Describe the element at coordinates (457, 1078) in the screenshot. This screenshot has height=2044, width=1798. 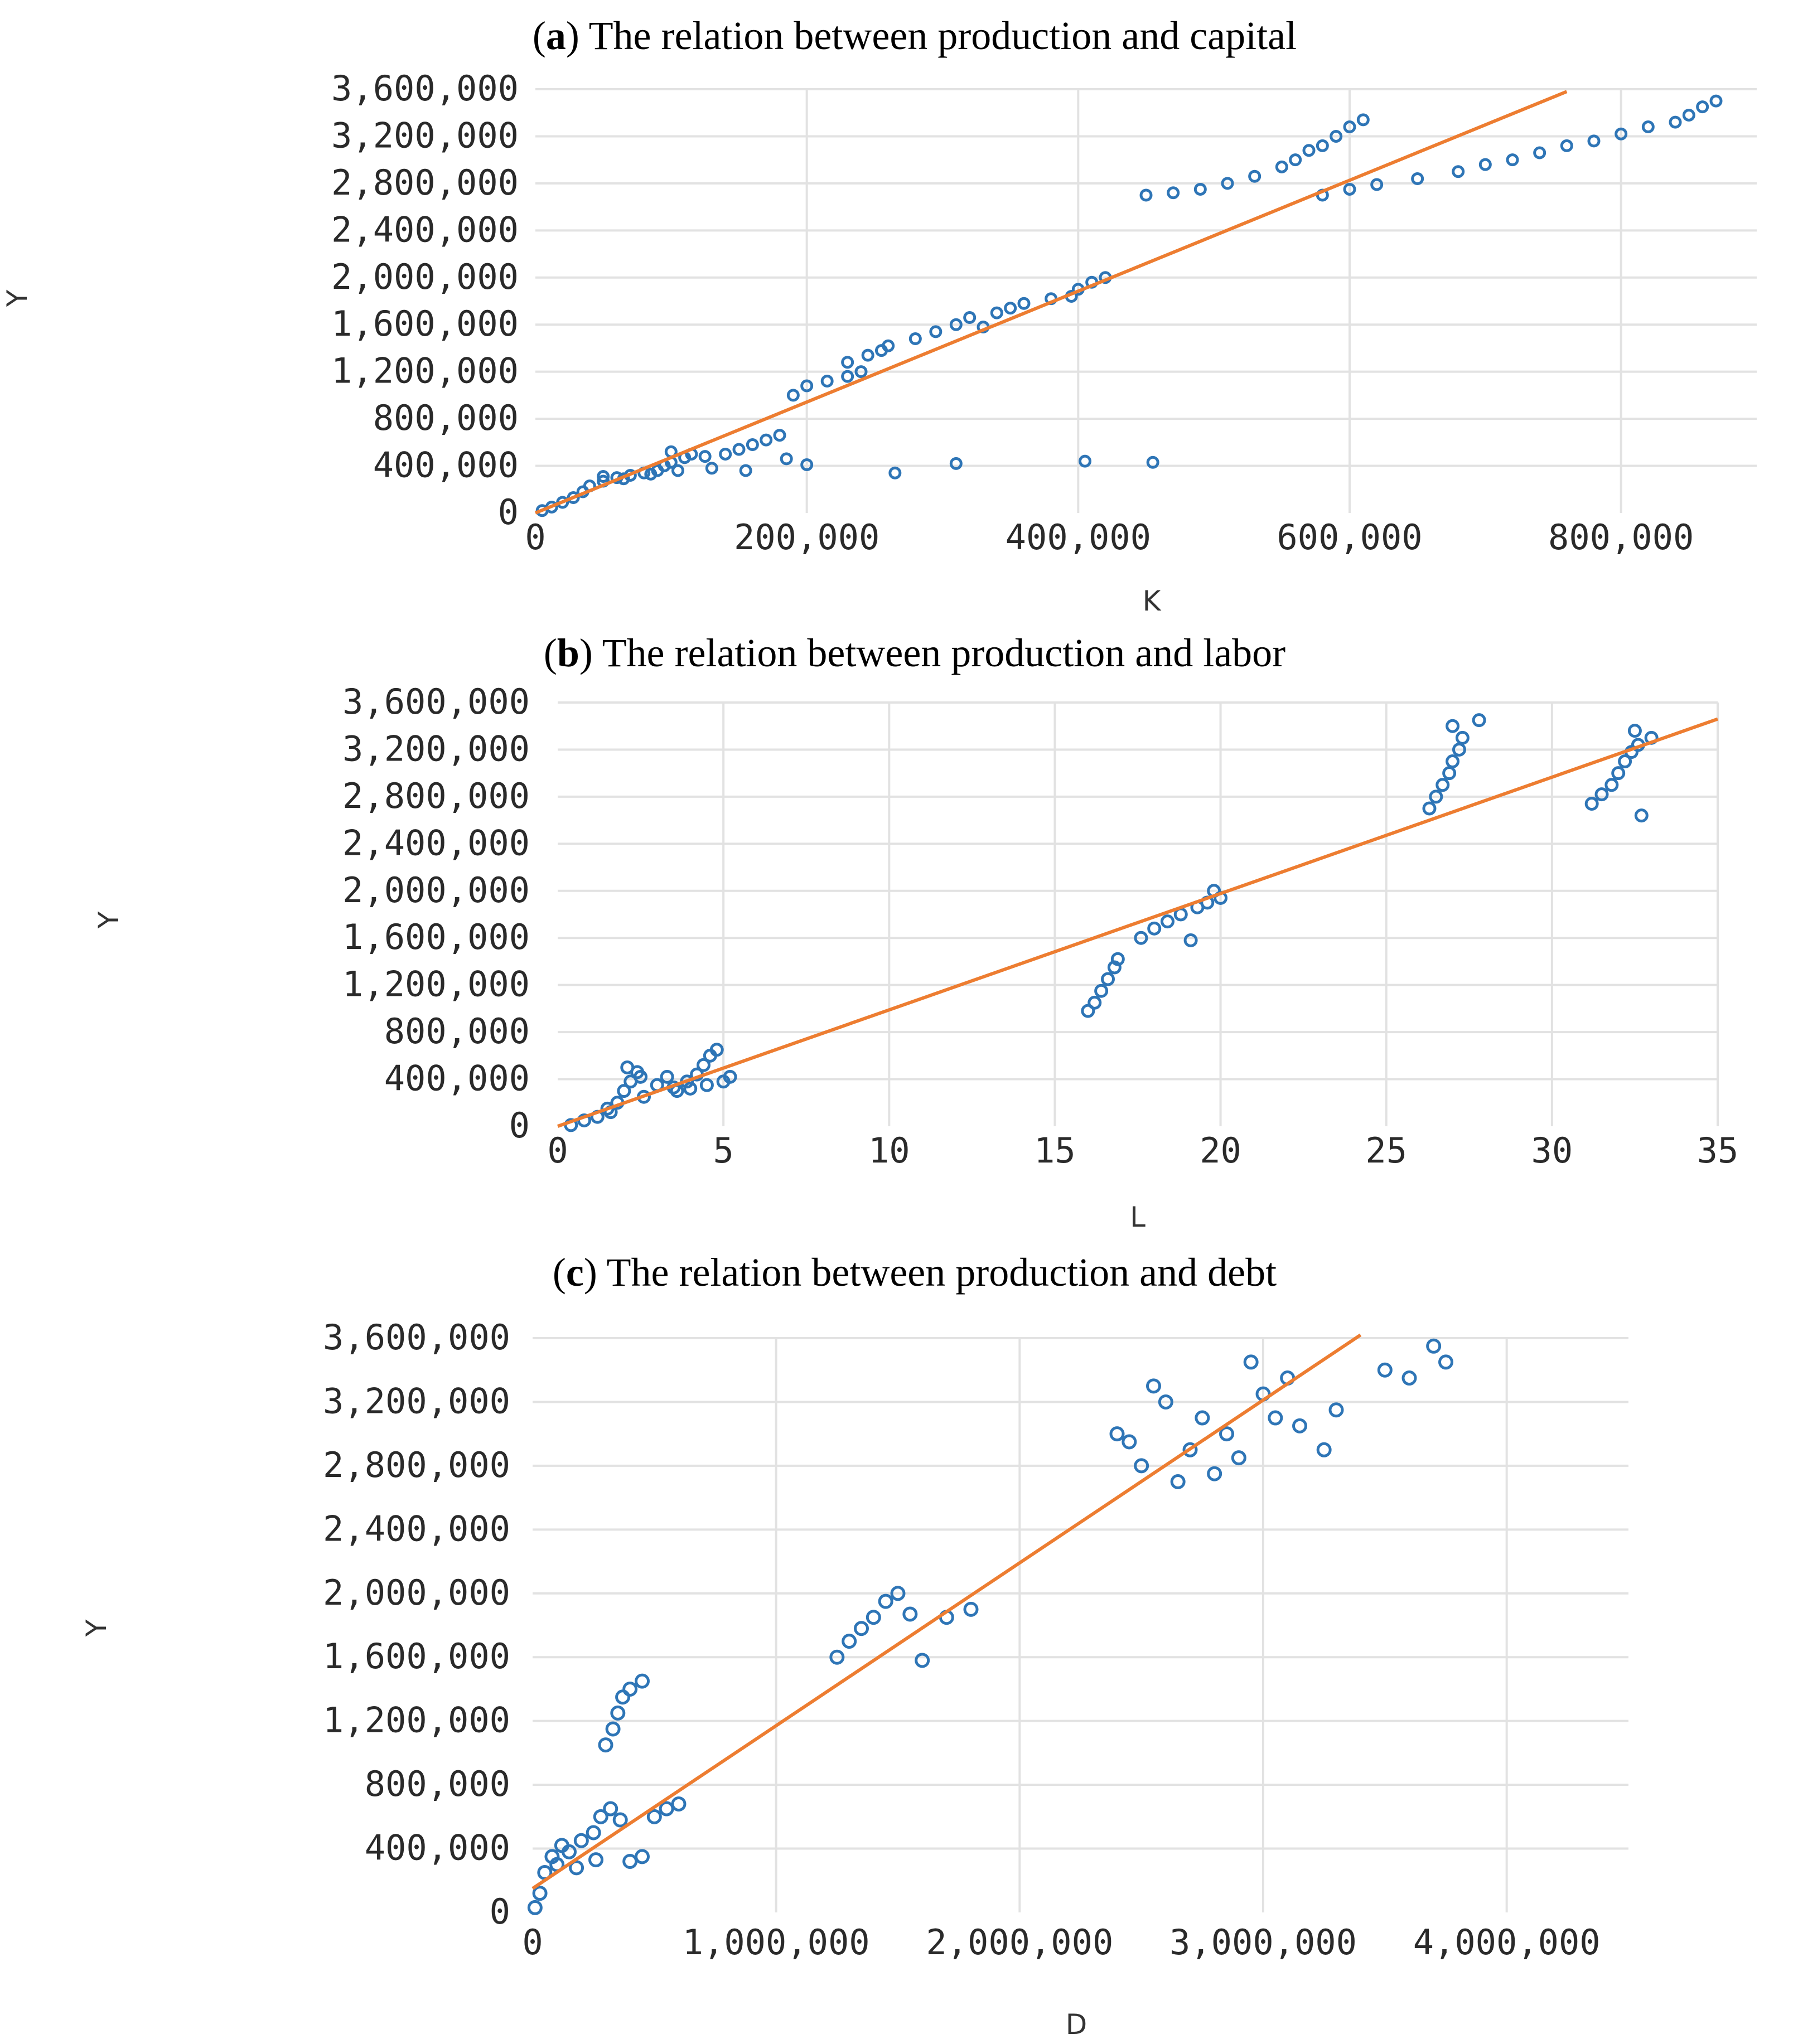
I see `y-tick-label: 400,000` at that location.